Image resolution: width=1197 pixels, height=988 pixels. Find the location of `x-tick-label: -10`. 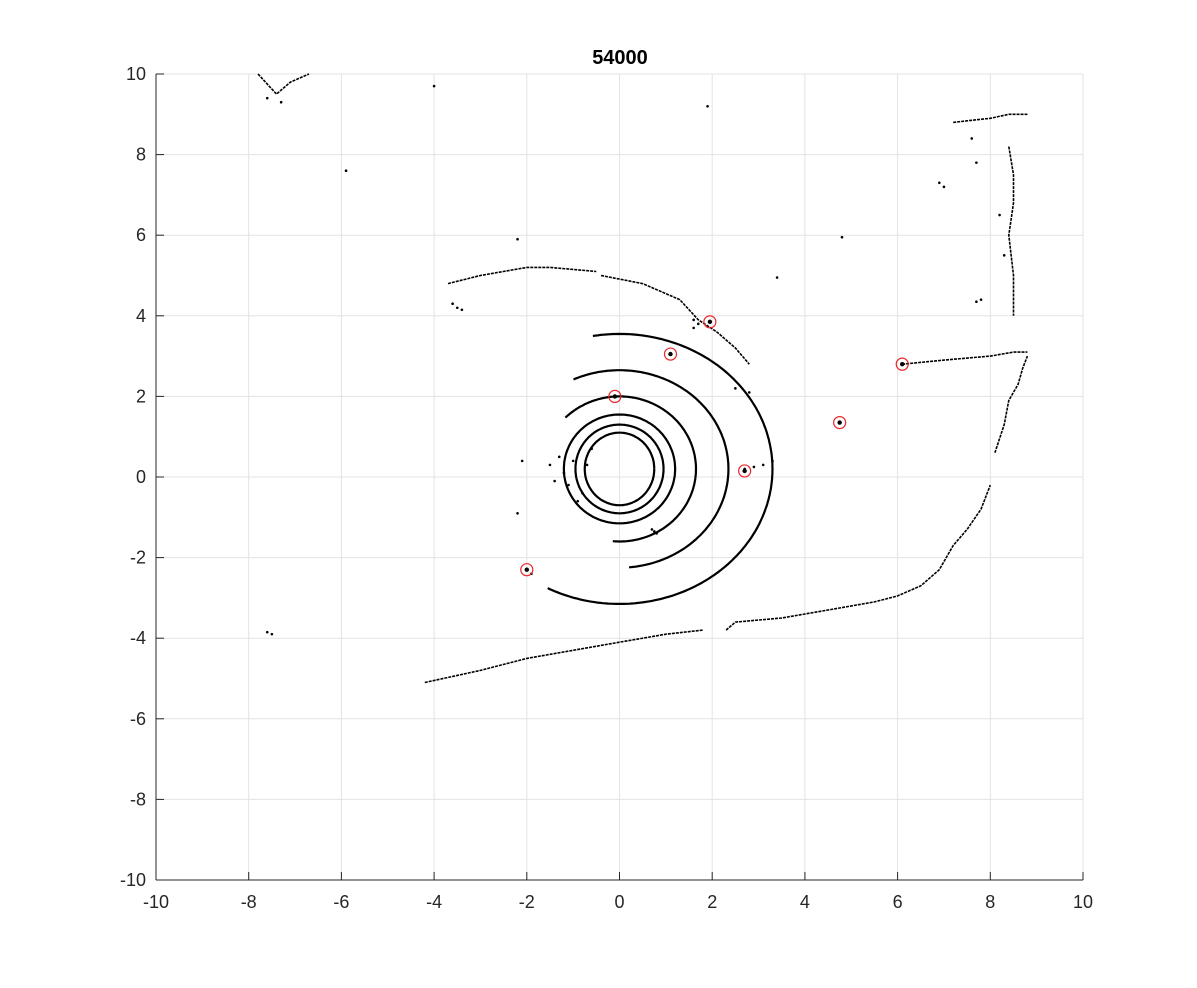

x-tick-label: -10 is located at coordinates (156, 902).